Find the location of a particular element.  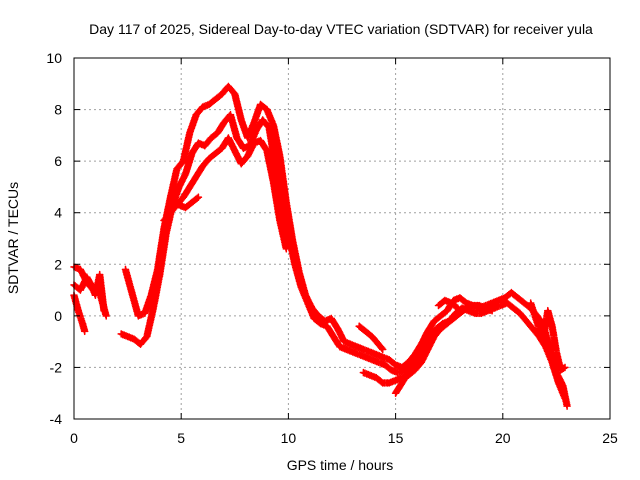

y-tick-label: 6 is located at coordinates (58, 161).